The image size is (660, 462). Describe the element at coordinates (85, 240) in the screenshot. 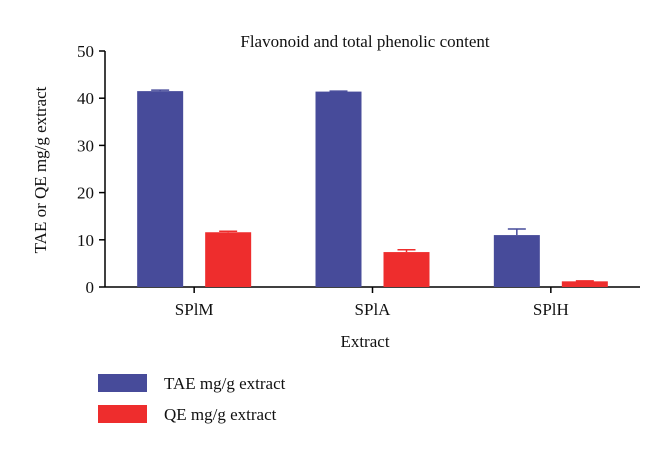

I see `y-tick-label: 10` at that location.